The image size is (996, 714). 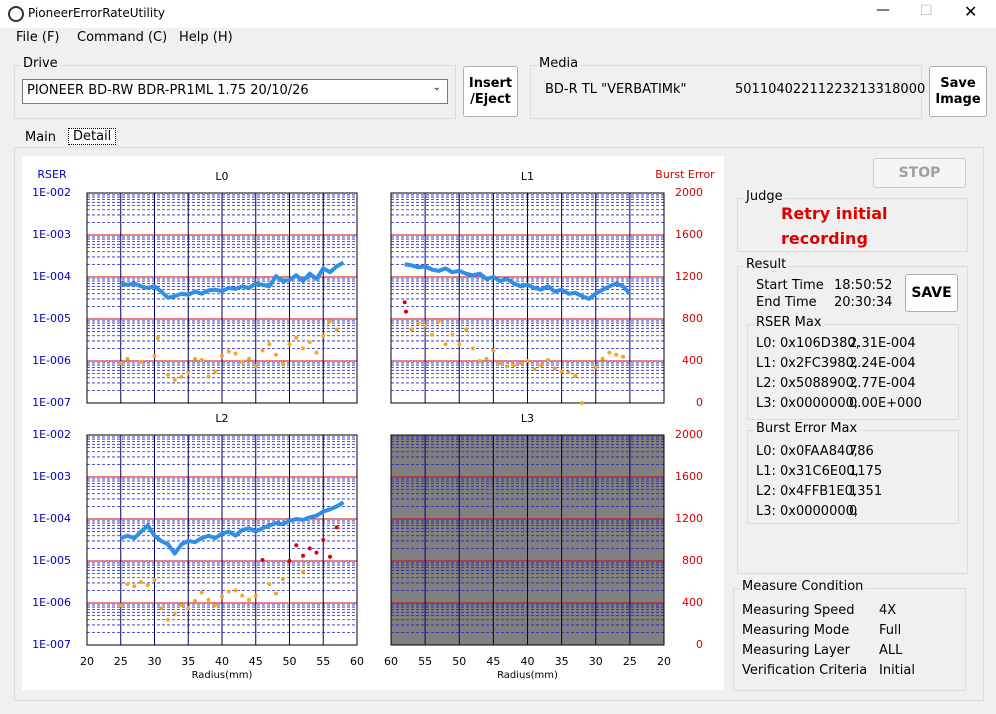 What do you see at coordinates (807, 451) in the screenshot?
I see `row-key: L0: 0x0FAA840,` at bounding box center [807, 451].